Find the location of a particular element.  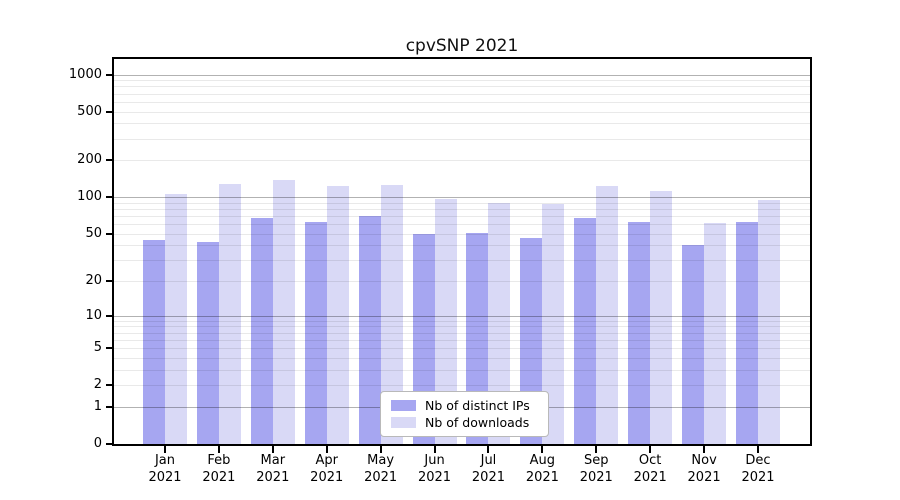

bar-distinct-ips-oct is located at coordinates (639, 333).